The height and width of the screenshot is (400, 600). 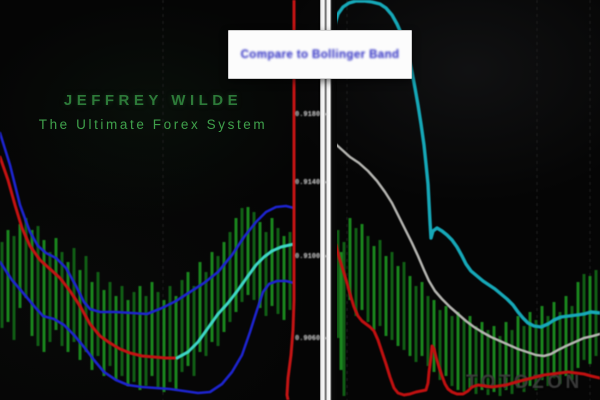 What do you see at coordinates (235, 301) in the screenshot?
I see `series-trend-ma-rising` at bounding box center [235, 301].